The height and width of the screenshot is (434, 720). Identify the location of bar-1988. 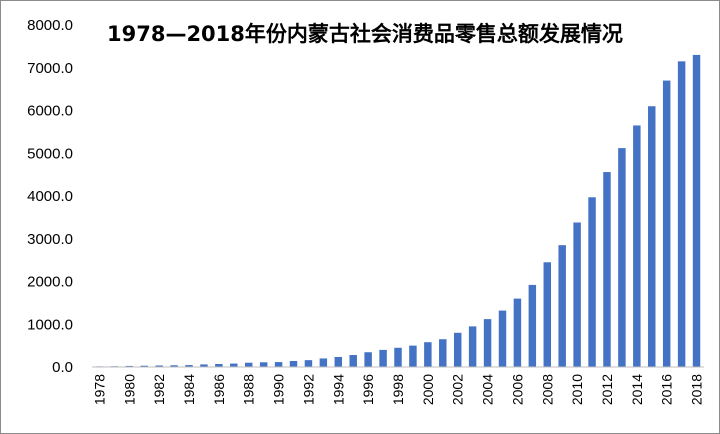
(249, 364).